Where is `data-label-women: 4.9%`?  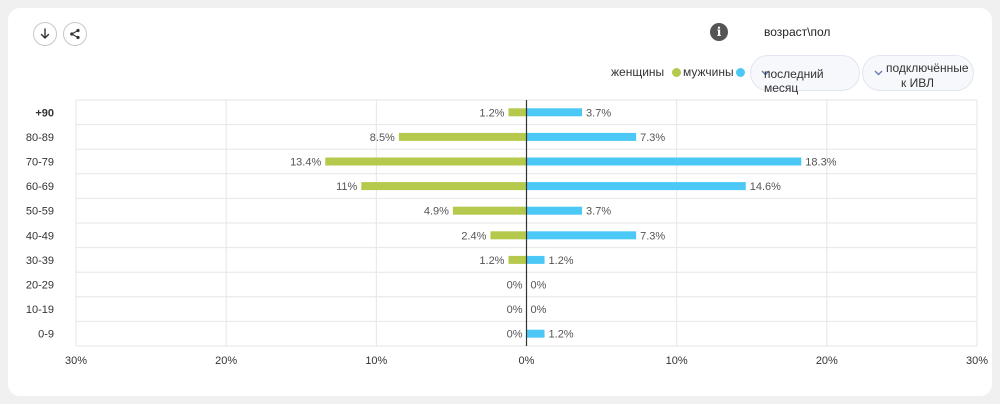 data-label-women: 4.9% is located at coordinates (436, 212).